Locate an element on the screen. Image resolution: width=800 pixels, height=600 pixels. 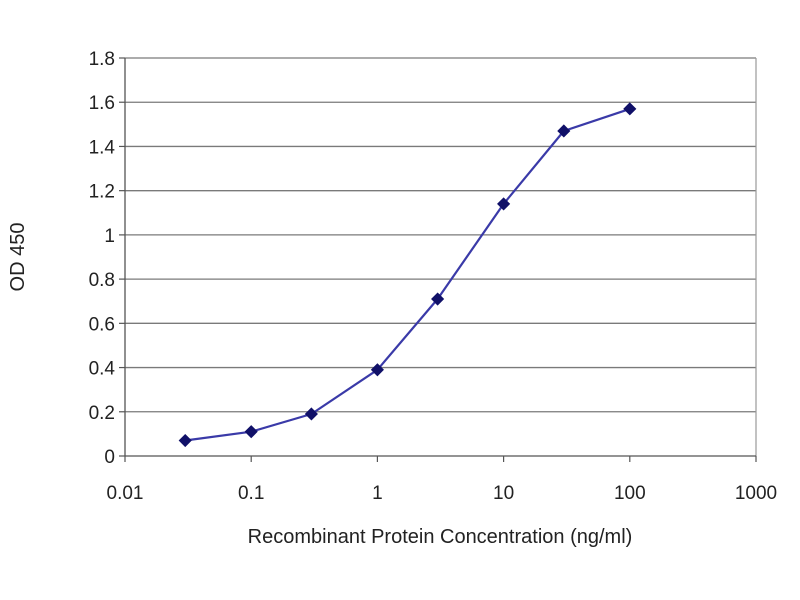
x-tick-label: 10 is located at coordinates (503, 493).